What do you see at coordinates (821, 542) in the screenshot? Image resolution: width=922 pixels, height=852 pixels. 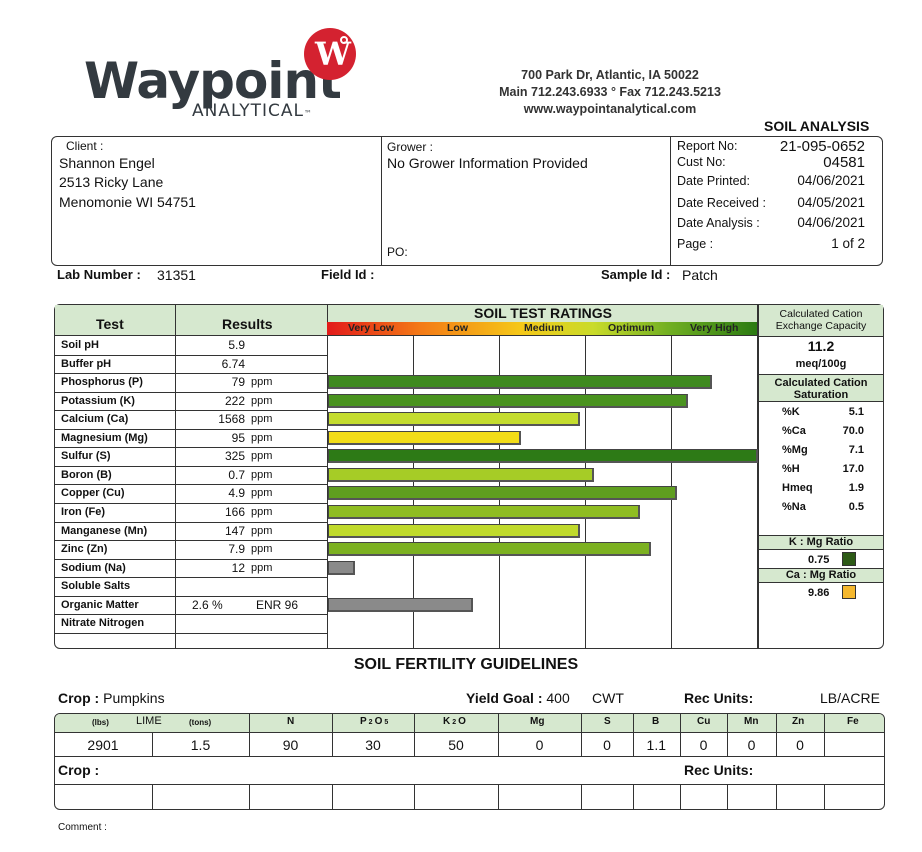 I see `kmg-title: K : Mg Ratio` at bounding box center [821, 542].